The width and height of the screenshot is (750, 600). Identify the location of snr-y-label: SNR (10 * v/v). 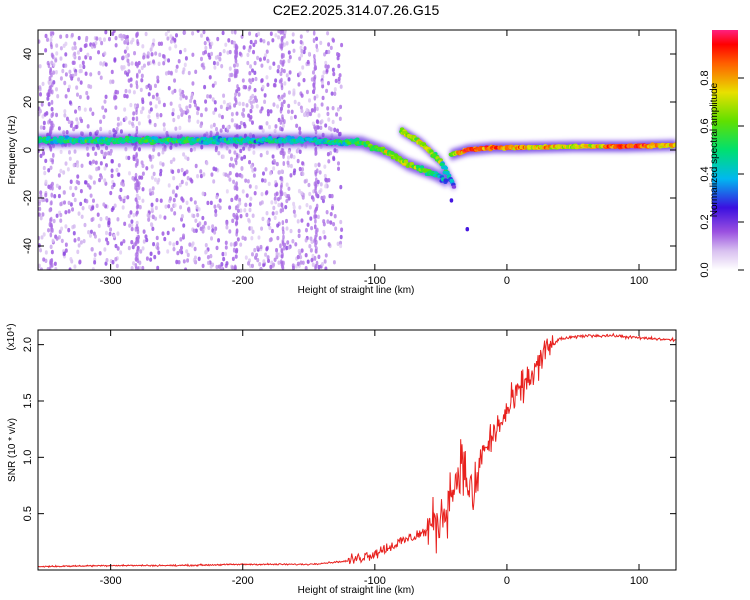
(12, 450).